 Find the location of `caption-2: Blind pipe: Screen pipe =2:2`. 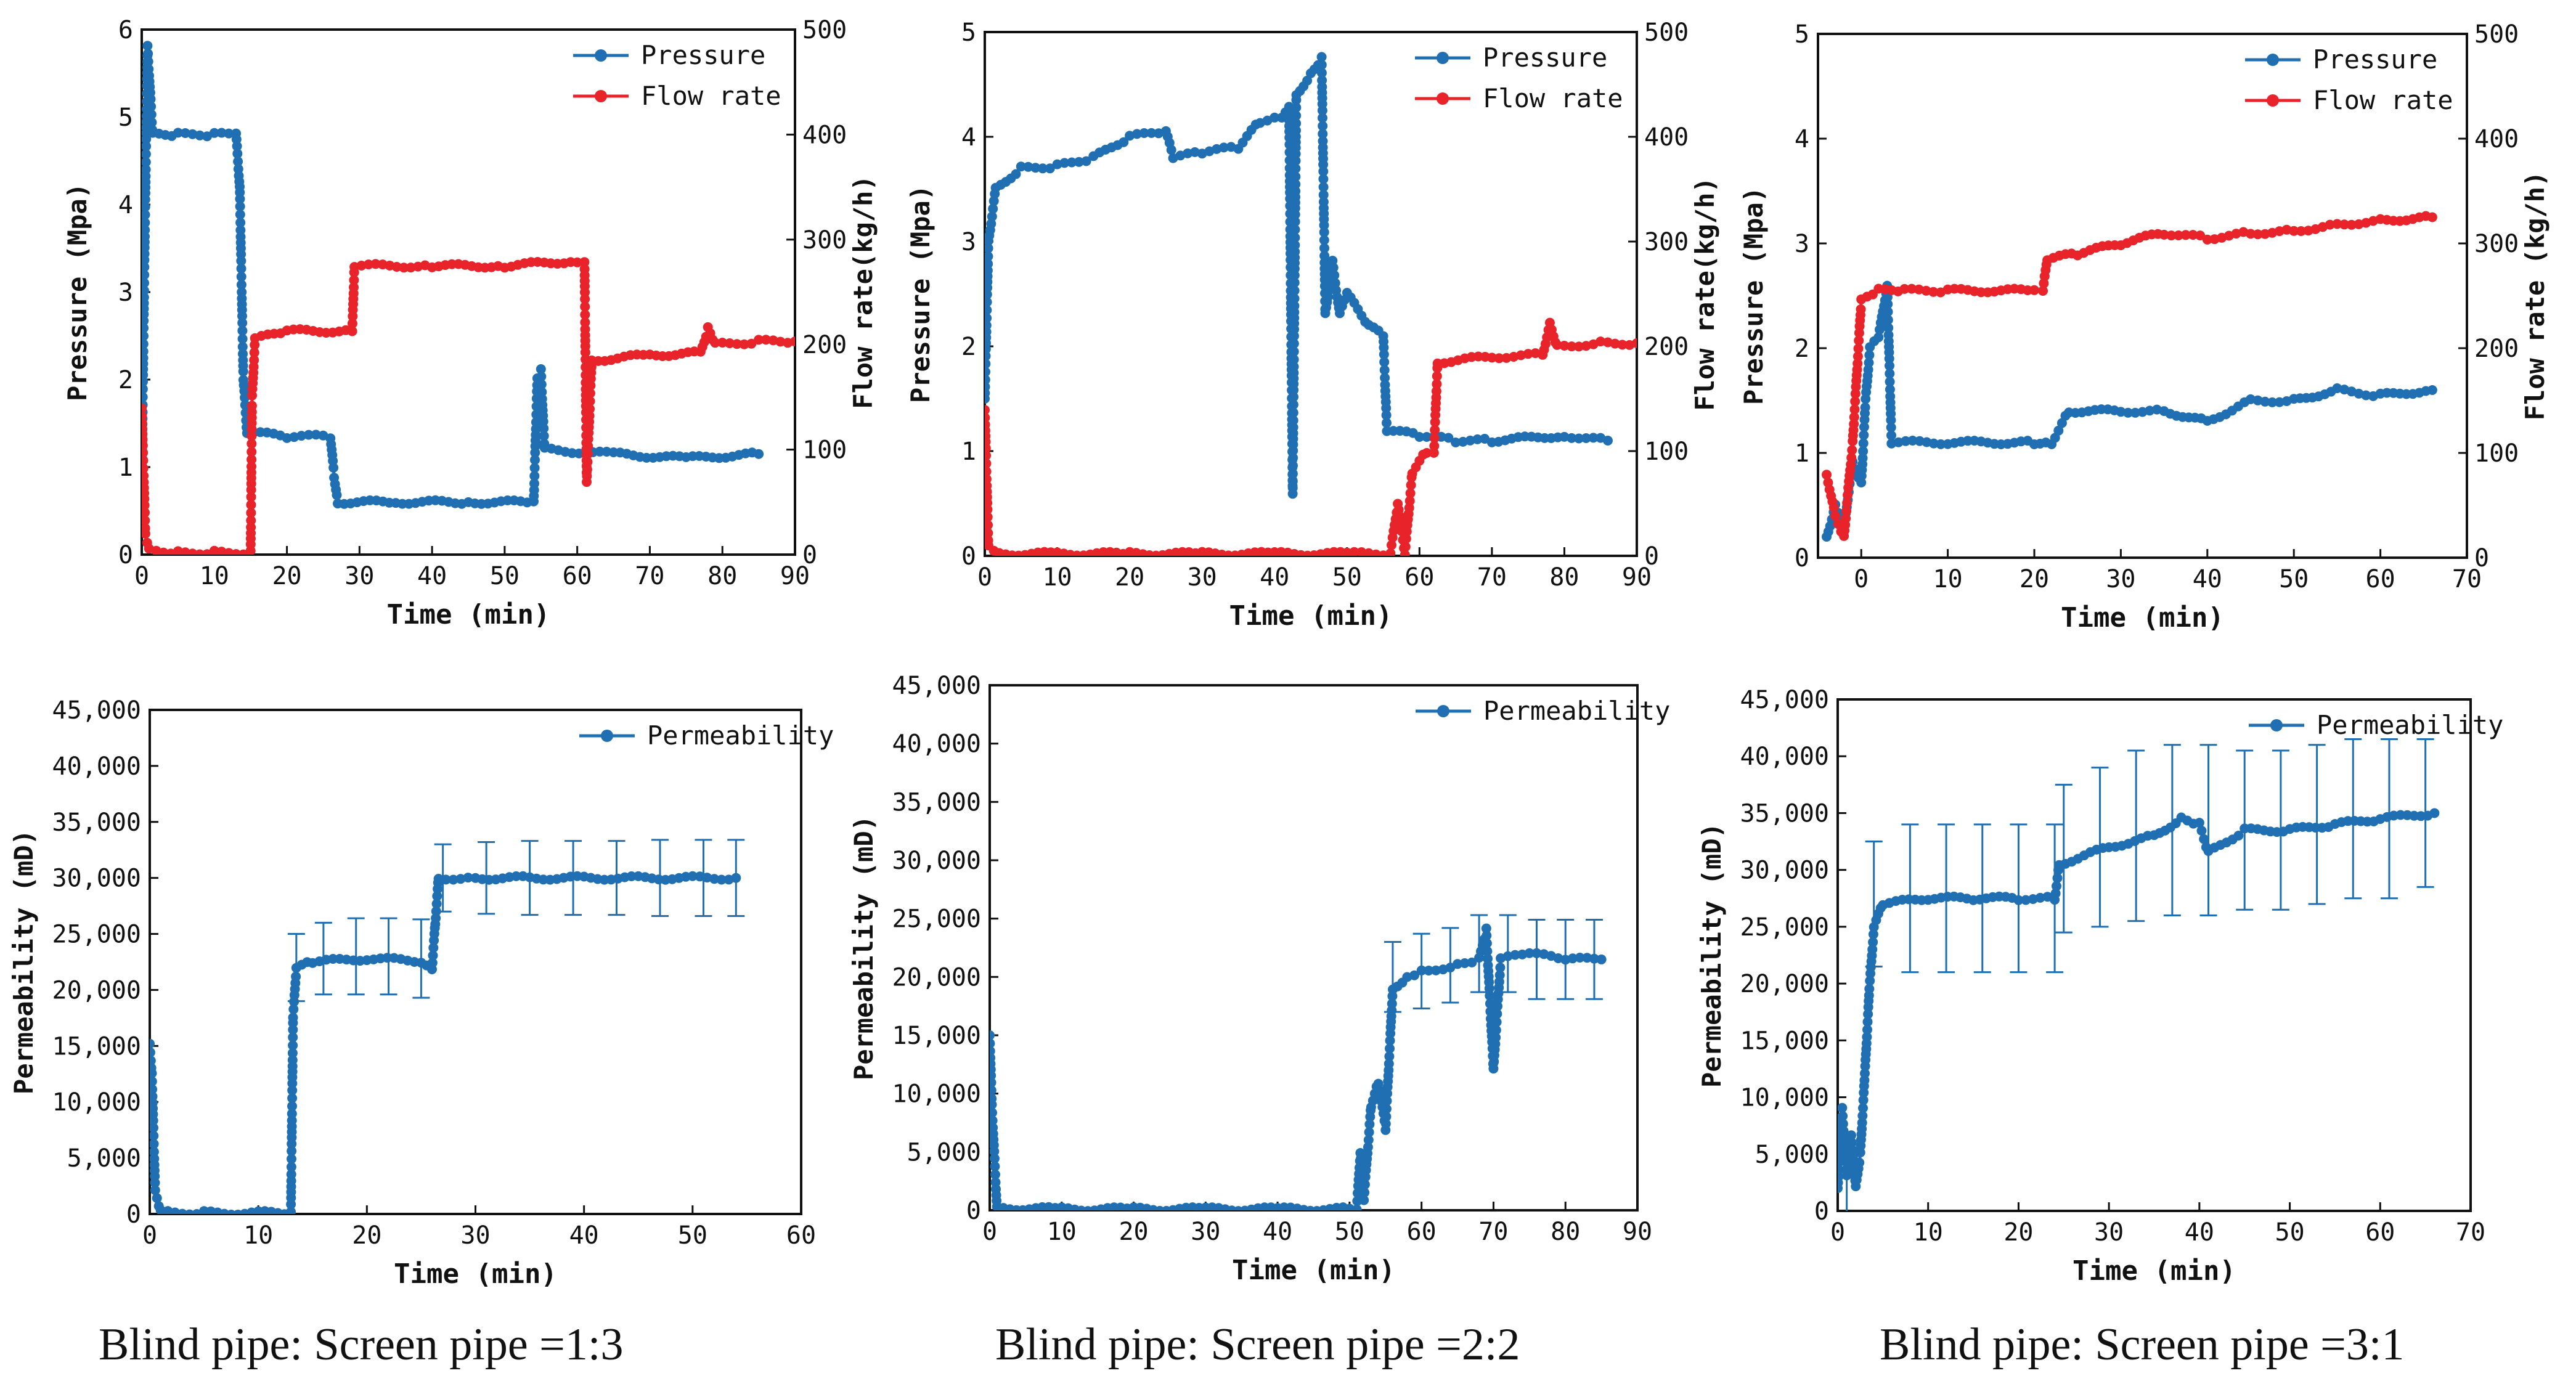

caption-2: Blind pipe: Screen pipe =2:2 is located at coordinates (1258, 1344).